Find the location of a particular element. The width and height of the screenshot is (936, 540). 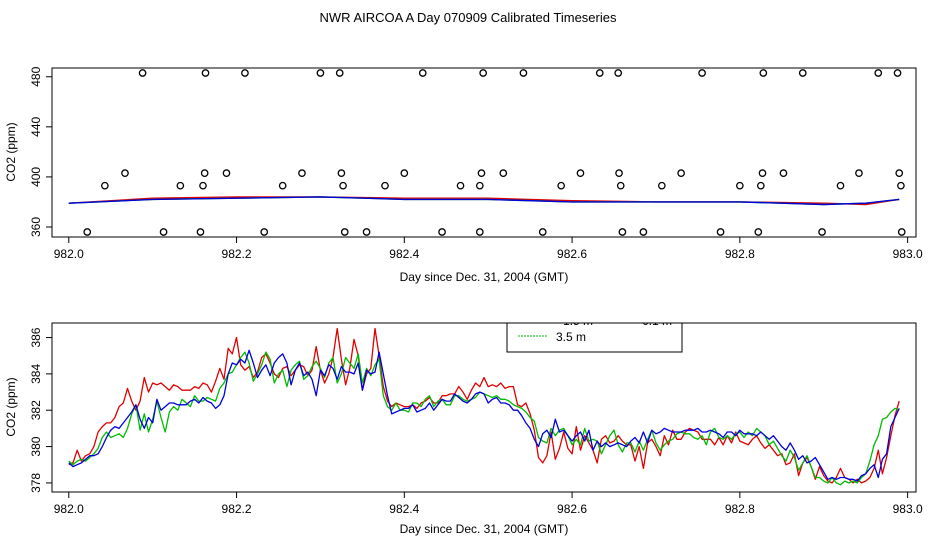

bottom-x-tick-label: 982.2 is located at coordinates (237, 509).